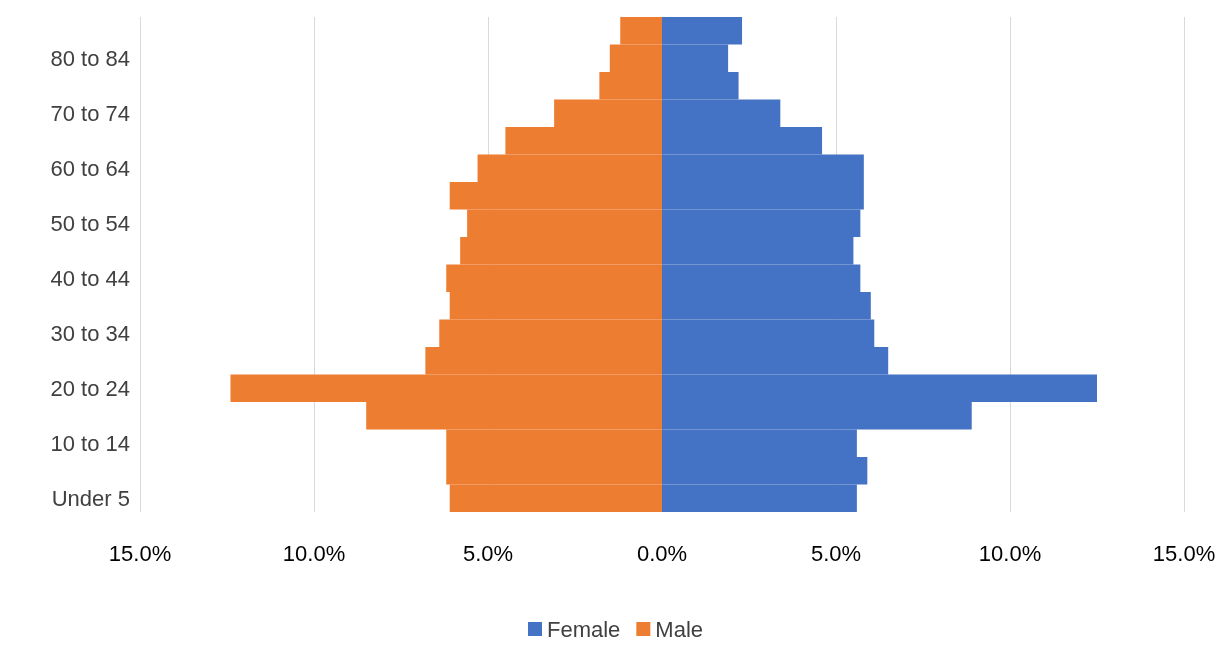  What do you see at coordinates (90, 113) in the screenshot?
I see `y-tick-label: 70 to 74` at bounding box center [90, 113].